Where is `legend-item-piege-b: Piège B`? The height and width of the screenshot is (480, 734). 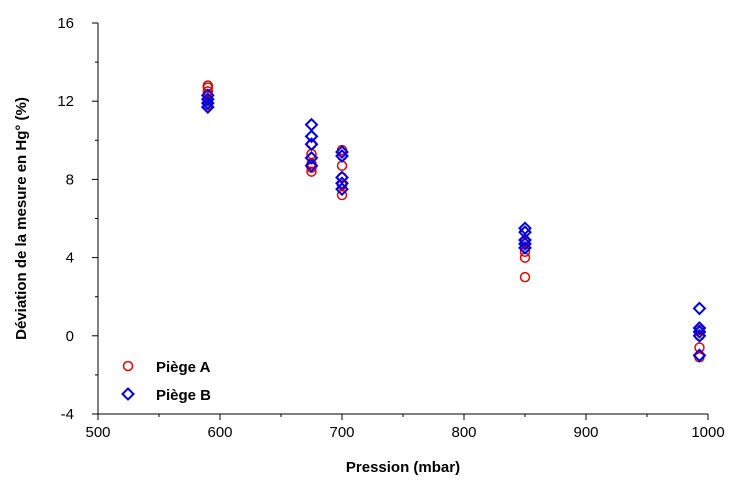
legend-item-piege-b: Piège B is located at coordinates (166, 395).